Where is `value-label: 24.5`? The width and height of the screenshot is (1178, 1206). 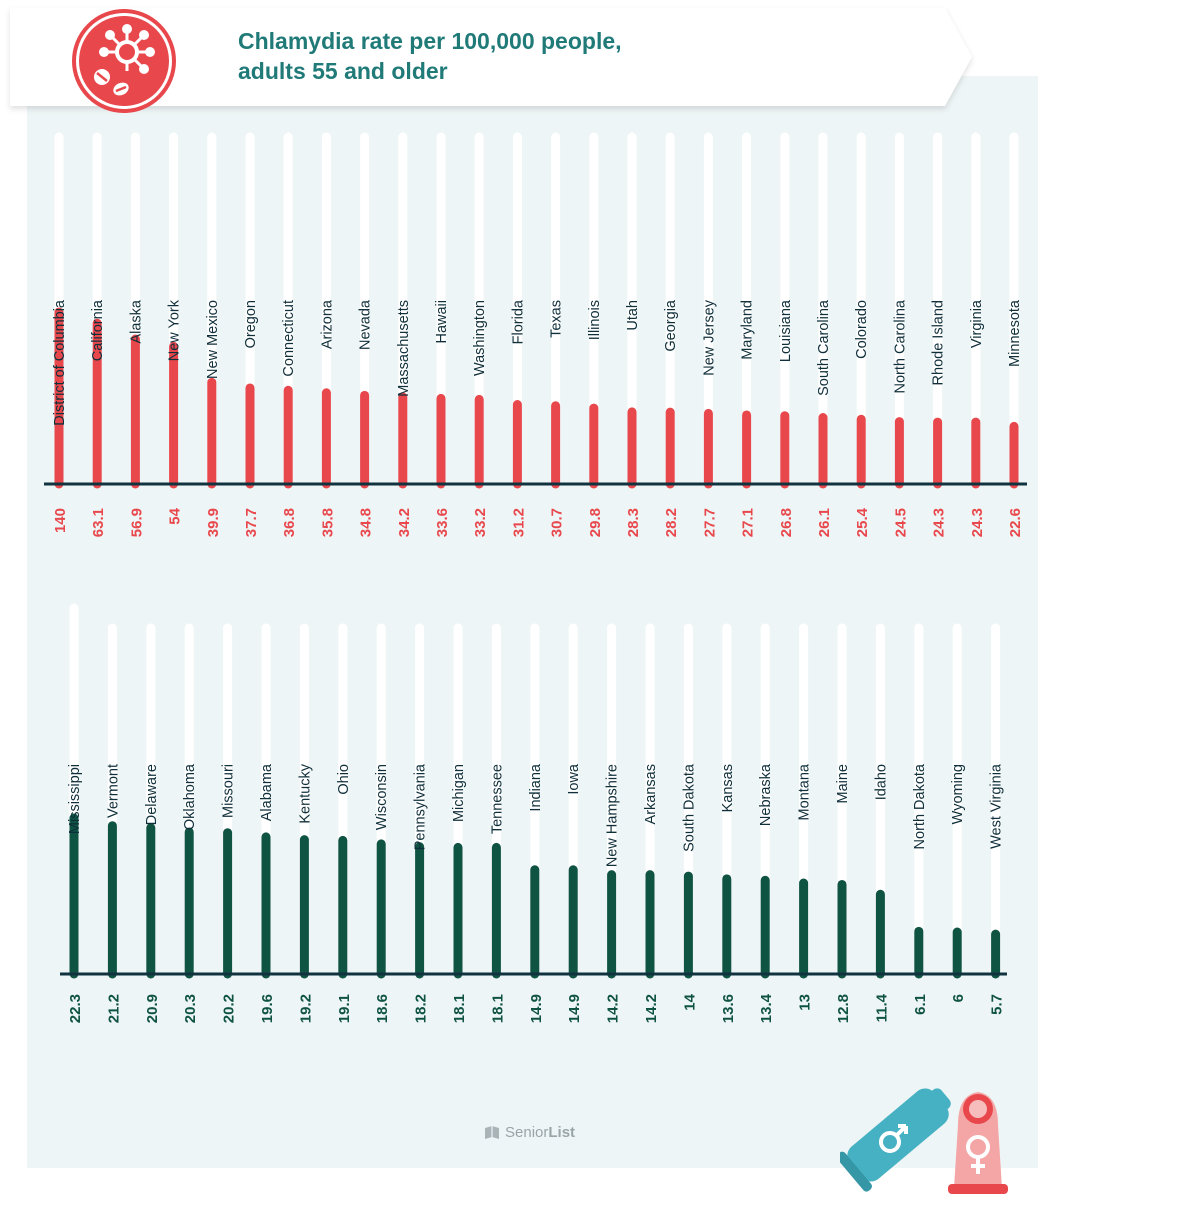 value-label: 24.5 is located at coordinates (900, 522).